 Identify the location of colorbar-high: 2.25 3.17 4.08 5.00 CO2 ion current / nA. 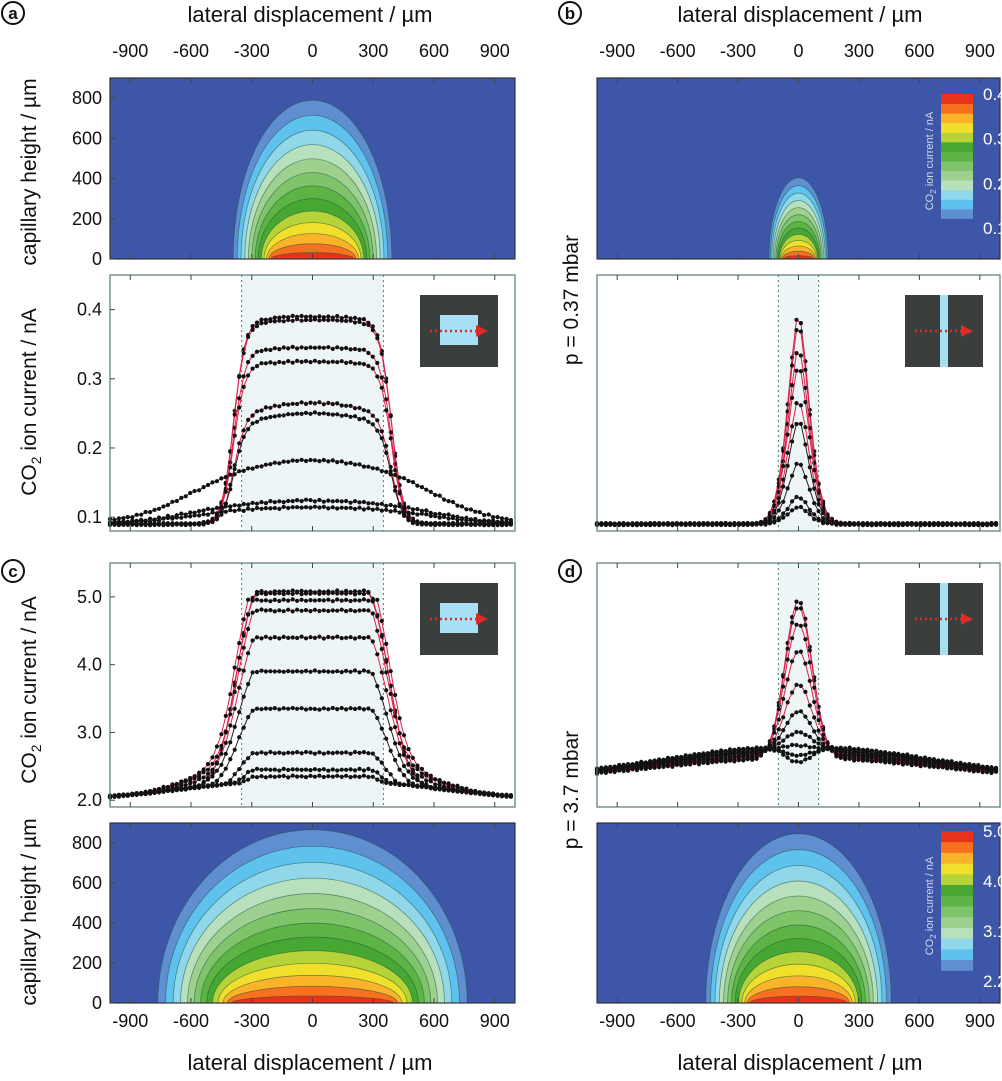
(963, 906).